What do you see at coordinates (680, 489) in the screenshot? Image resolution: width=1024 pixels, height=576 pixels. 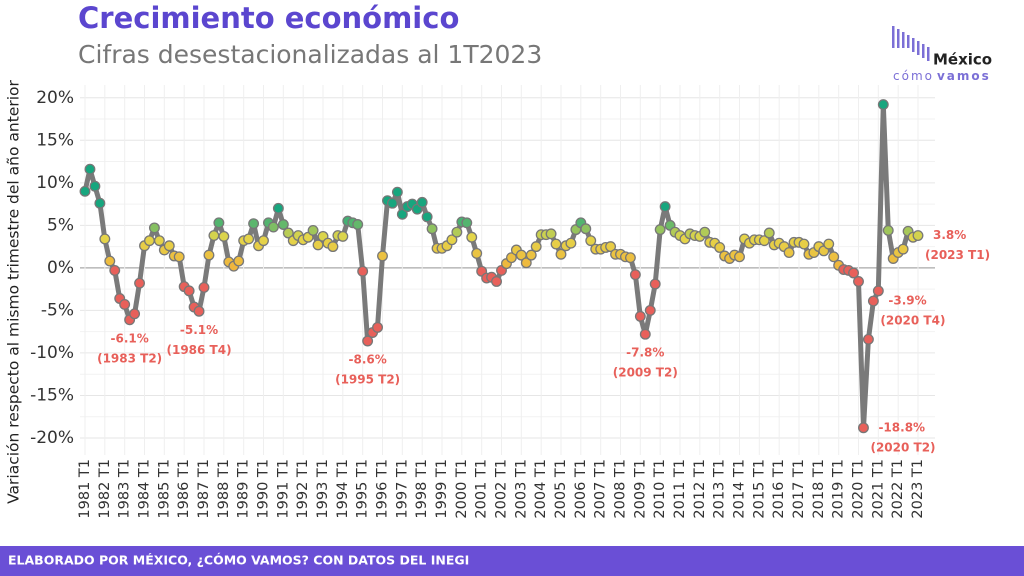 I see `x-tick-label: 2011 T1` at bounding box center [680, 489].